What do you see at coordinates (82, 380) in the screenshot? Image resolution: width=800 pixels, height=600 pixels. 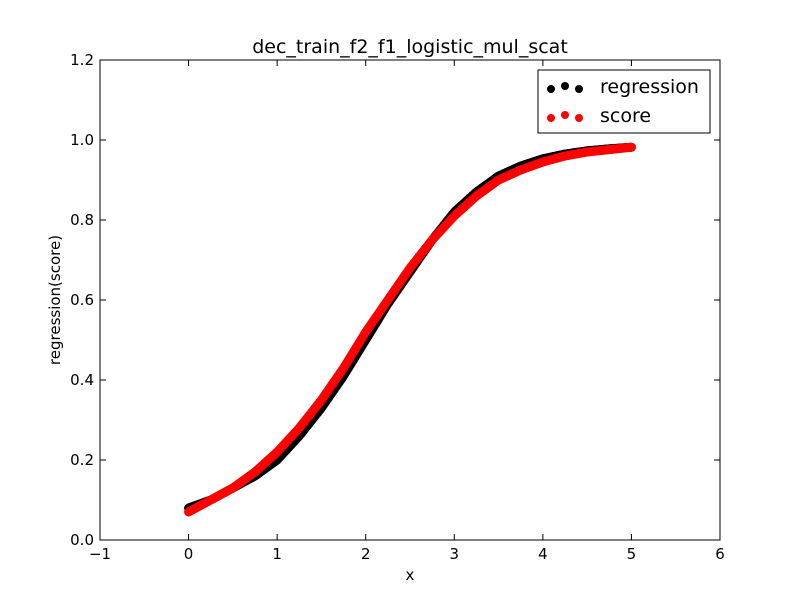 I see `y-tick-label: 0.4` at bounding box center [82, 380].